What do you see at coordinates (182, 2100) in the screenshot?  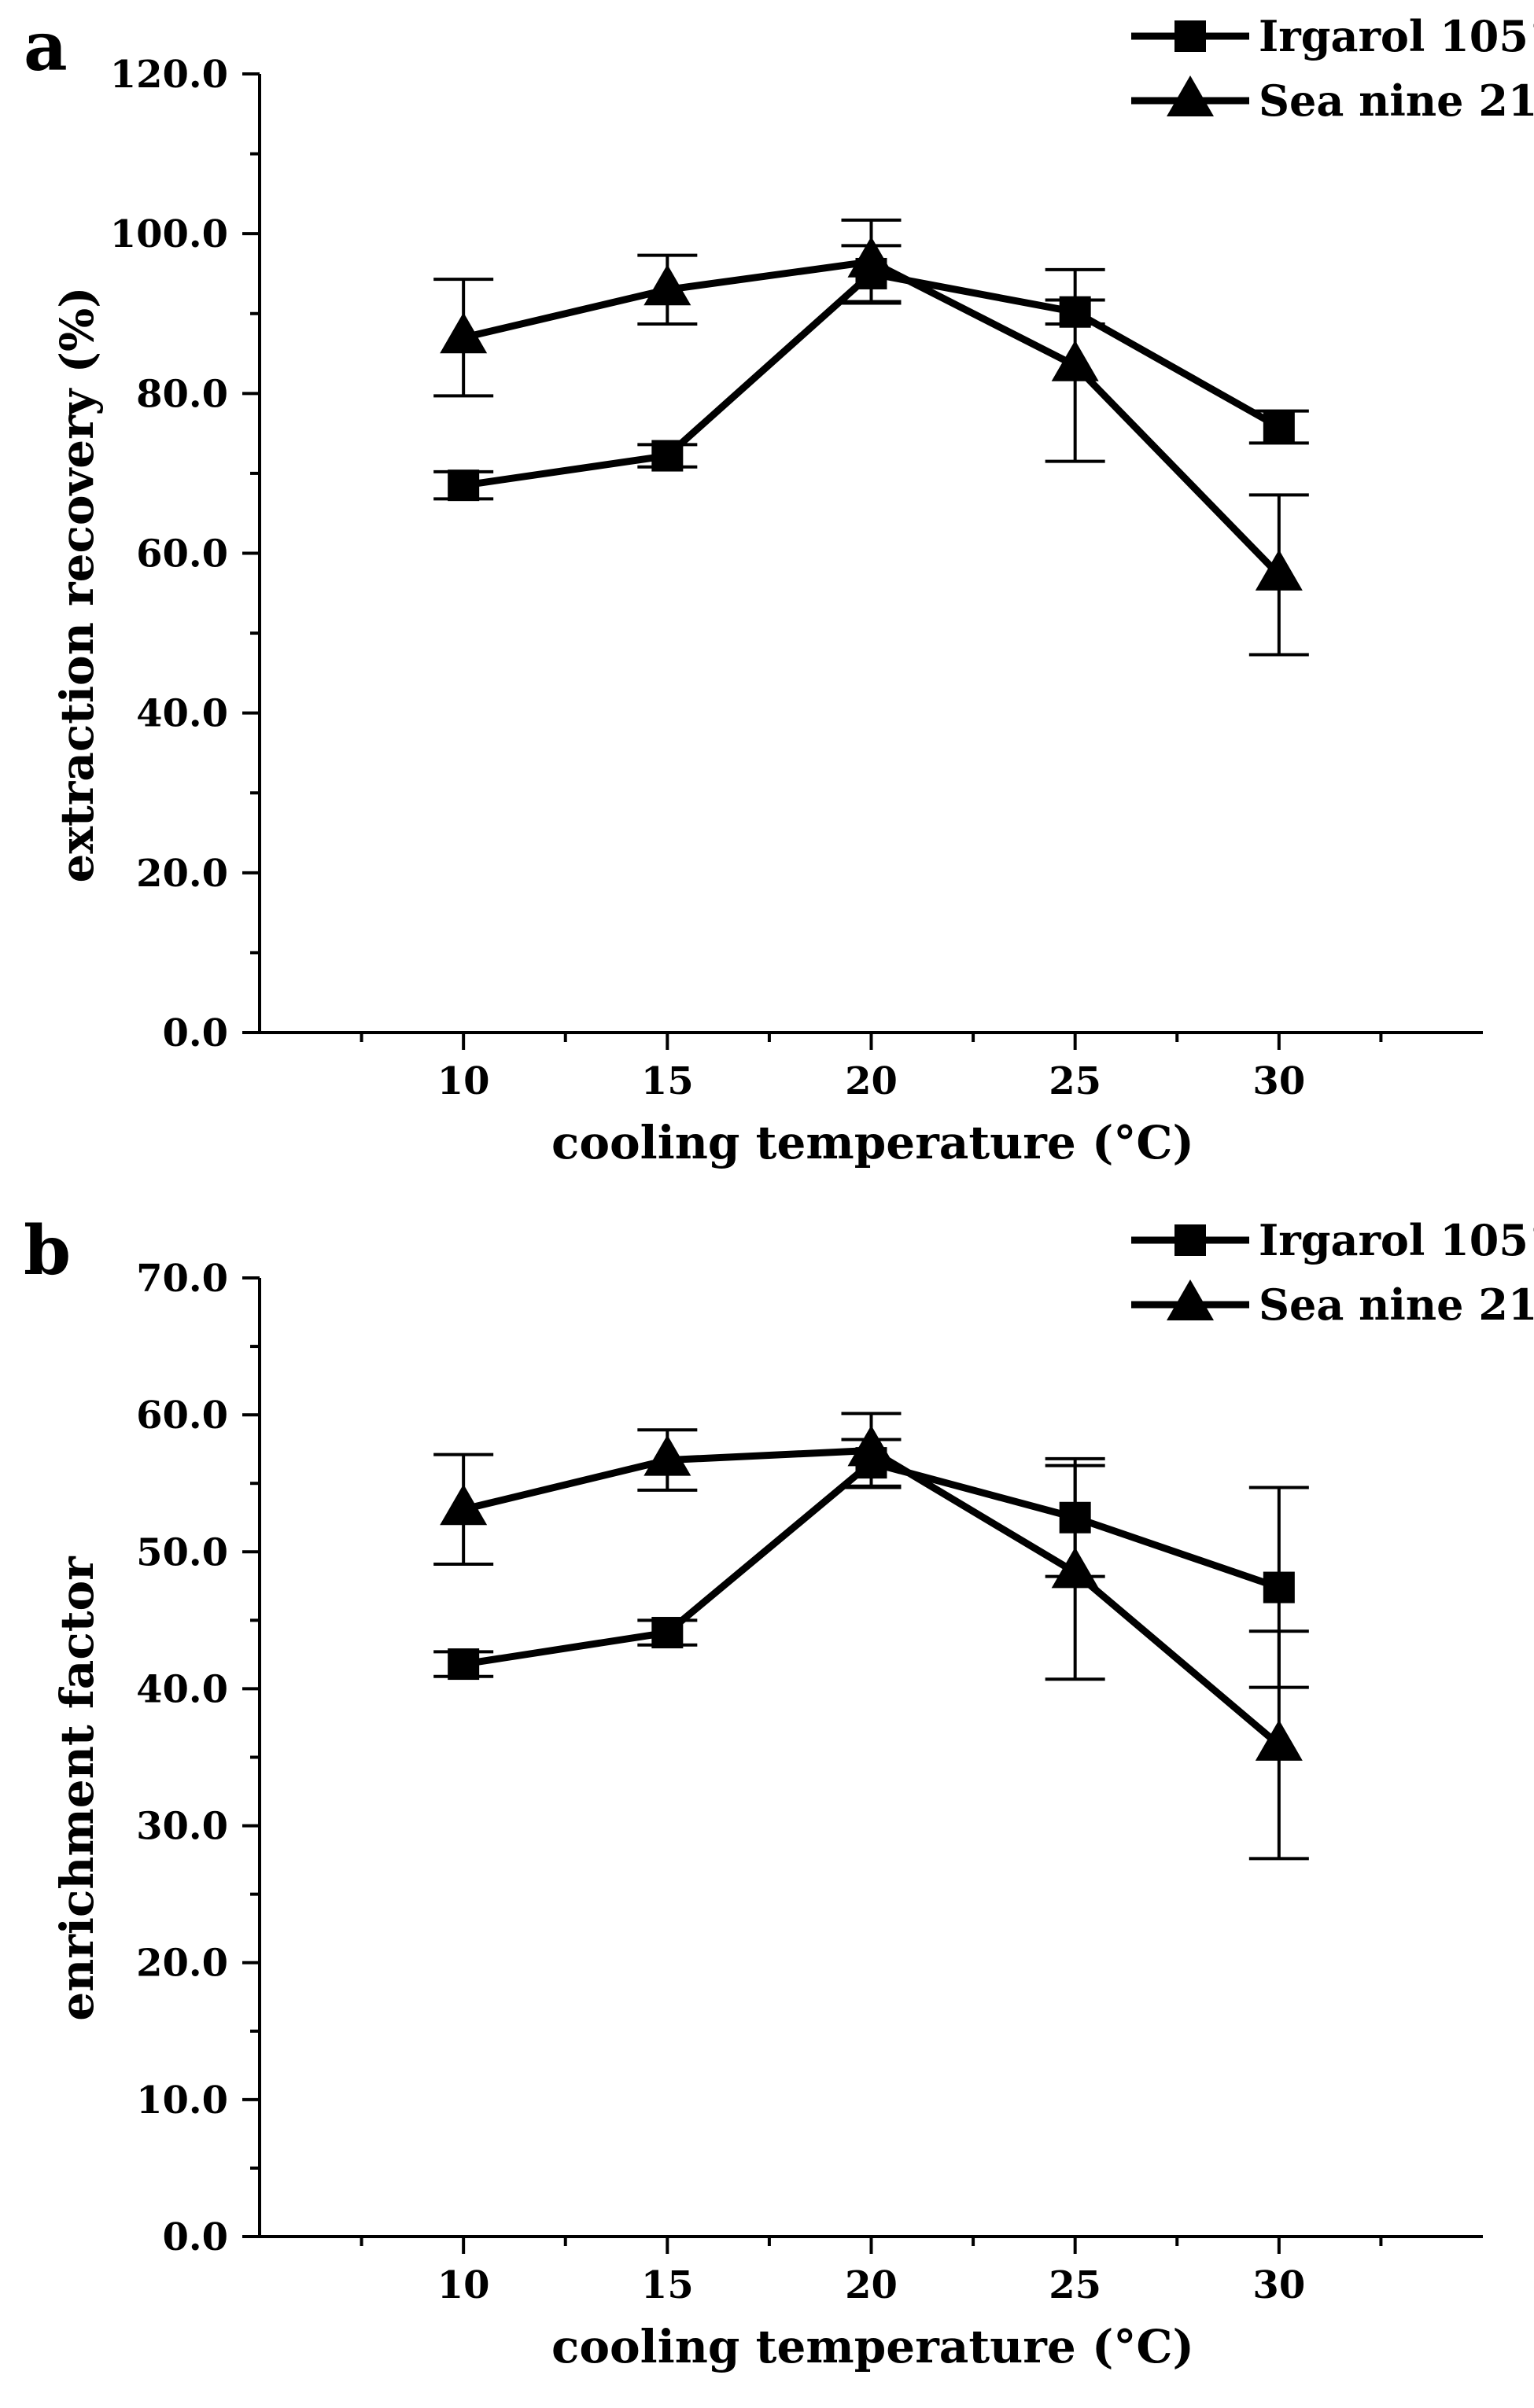 I see `y-tick-label: 10.0` at bounding box center [182, 2100].